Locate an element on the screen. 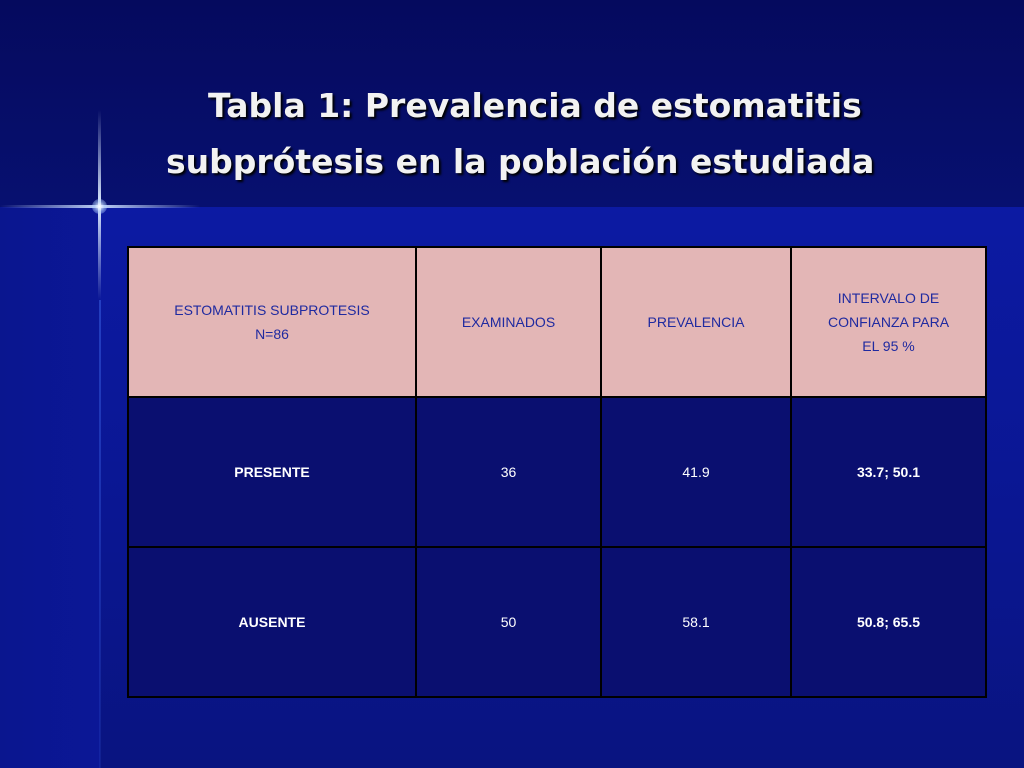 This screenshot has width=1024, height=768. header-cell-examinados: EXAMINADOS is located at coordinates (508, 322).